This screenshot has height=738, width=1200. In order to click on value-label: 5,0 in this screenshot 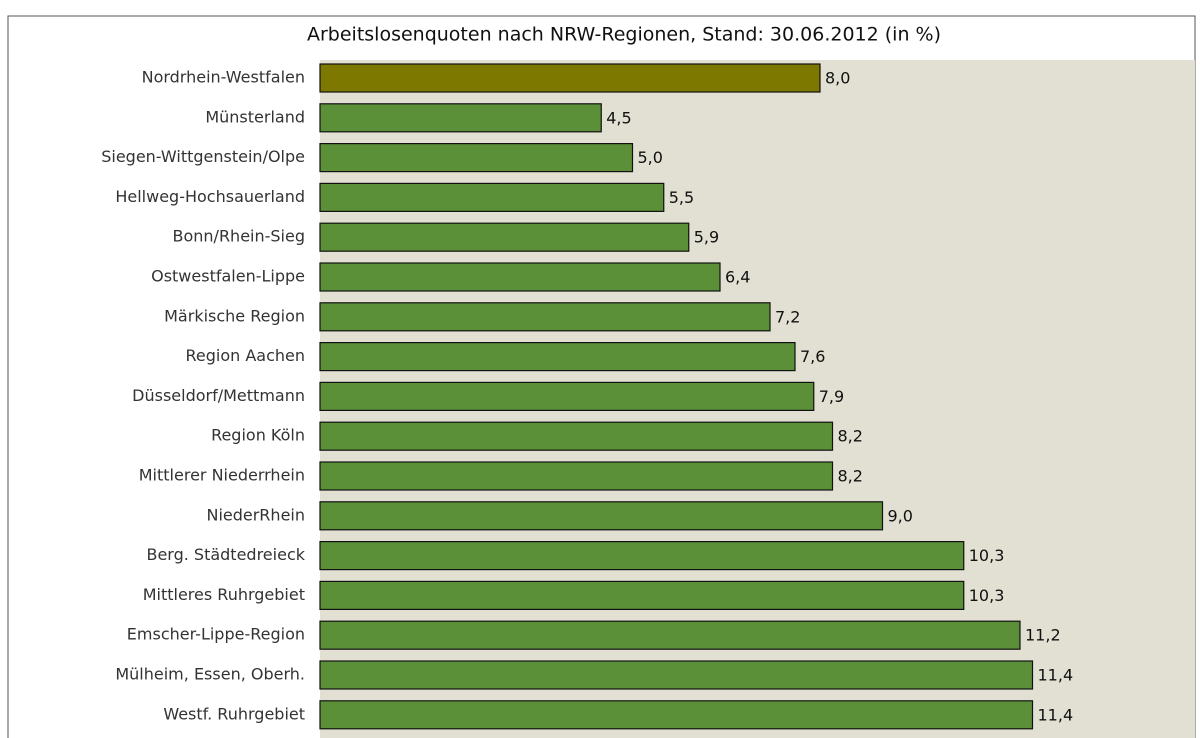, I will do `click(650, 157)`.